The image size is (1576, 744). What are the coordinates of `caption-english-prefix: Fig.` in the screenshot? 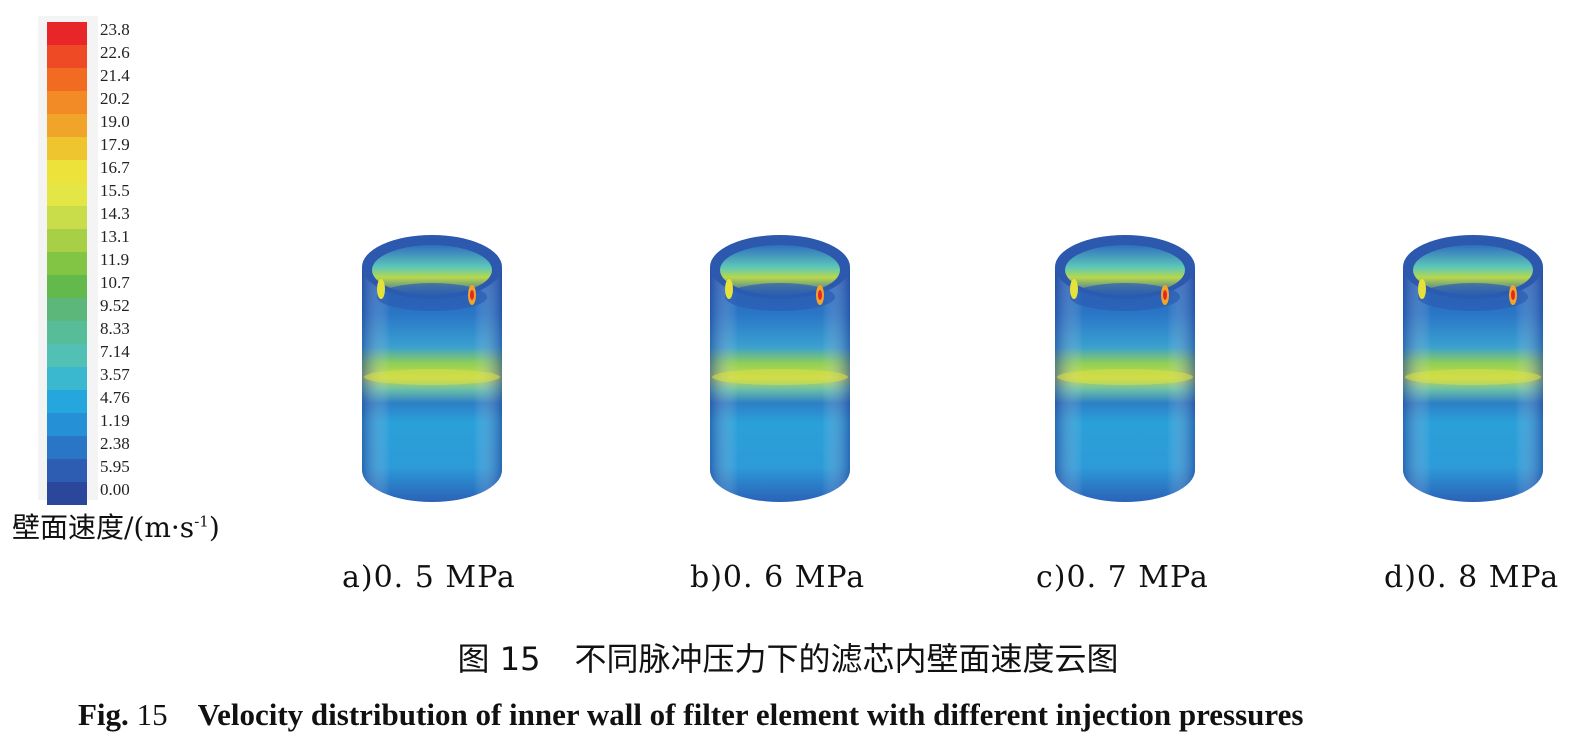 It's located at (103, 714).